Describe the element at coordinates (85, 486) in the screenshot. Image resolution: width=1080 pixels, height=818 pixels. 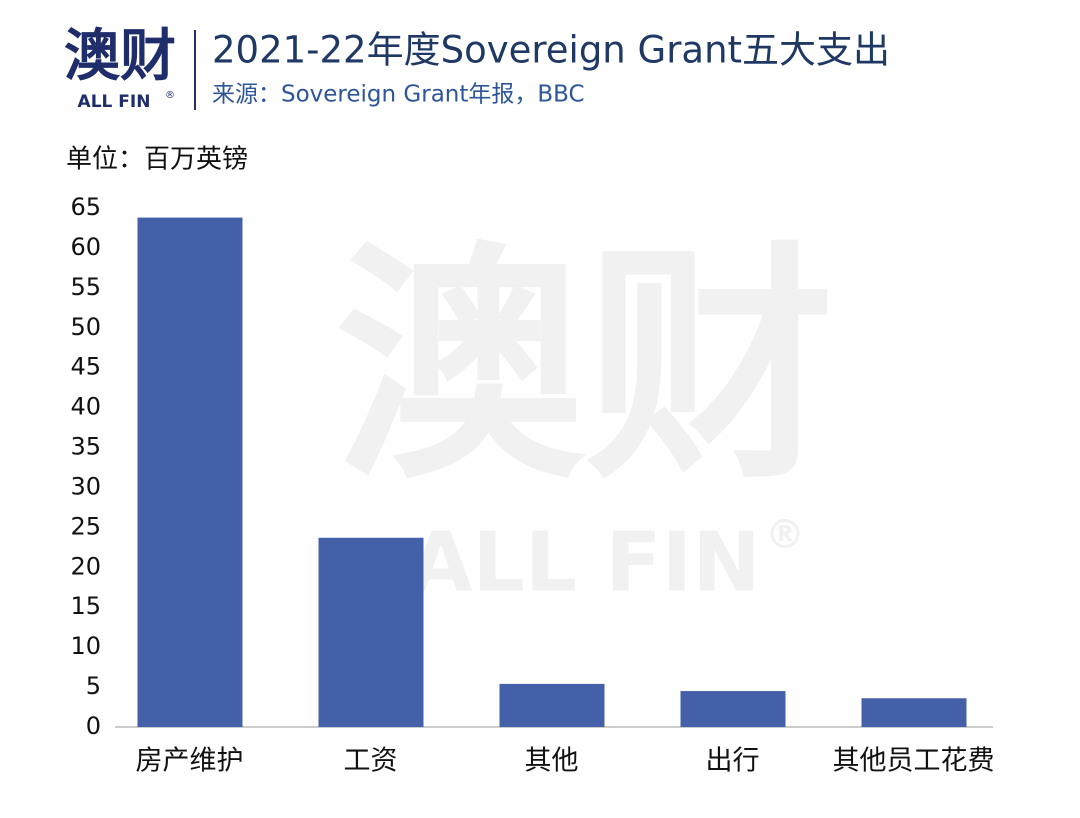
I see `y-tick-label: 30` at that location.